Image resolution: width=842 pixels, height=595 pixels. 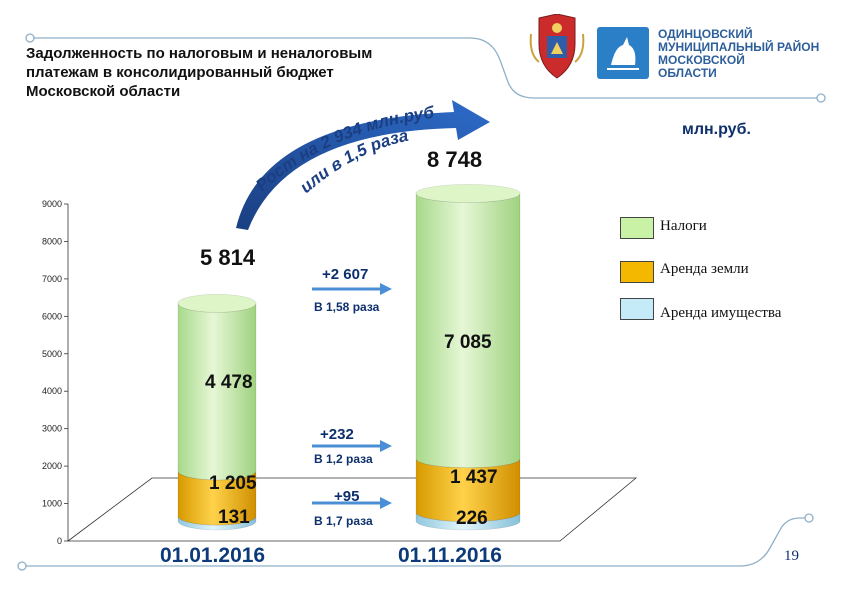 I want to click on org-name-line: ОДИНЦОВСКИЙ, so click(x=705, y=34).